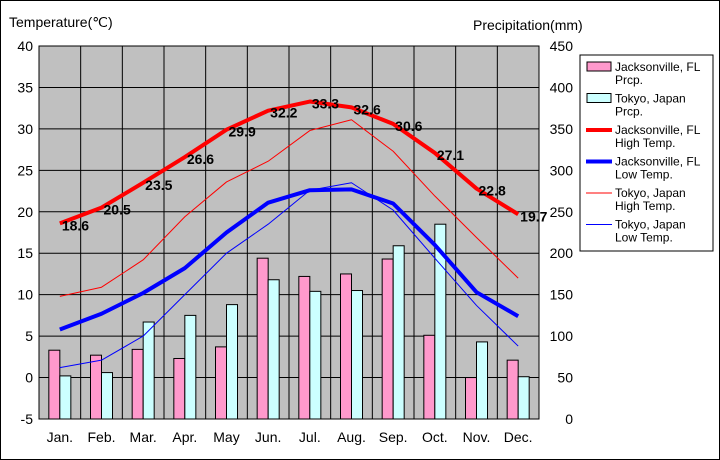 This screenshot has height=460, width=720. I want to click on right-tick-label: 300, so click(562, 170).